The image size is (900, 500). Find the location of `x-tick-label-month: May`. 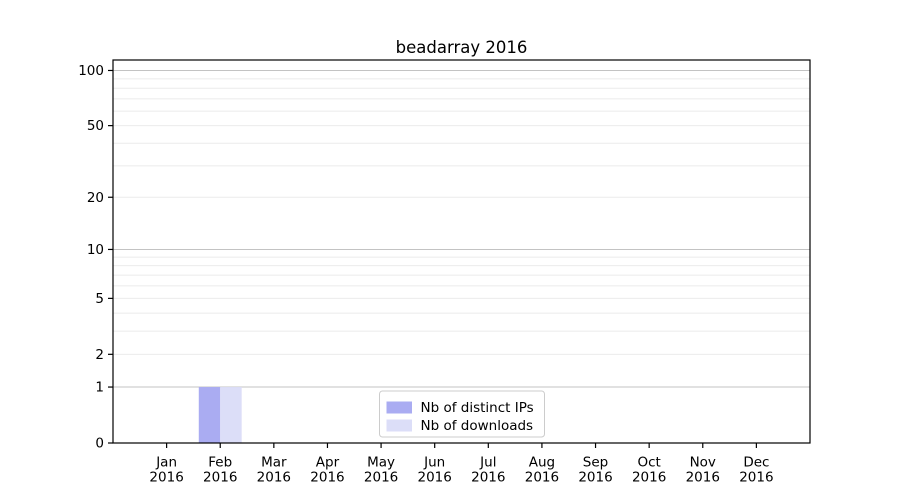

x-tick-label-month: May is located at coordinates (381, 463).